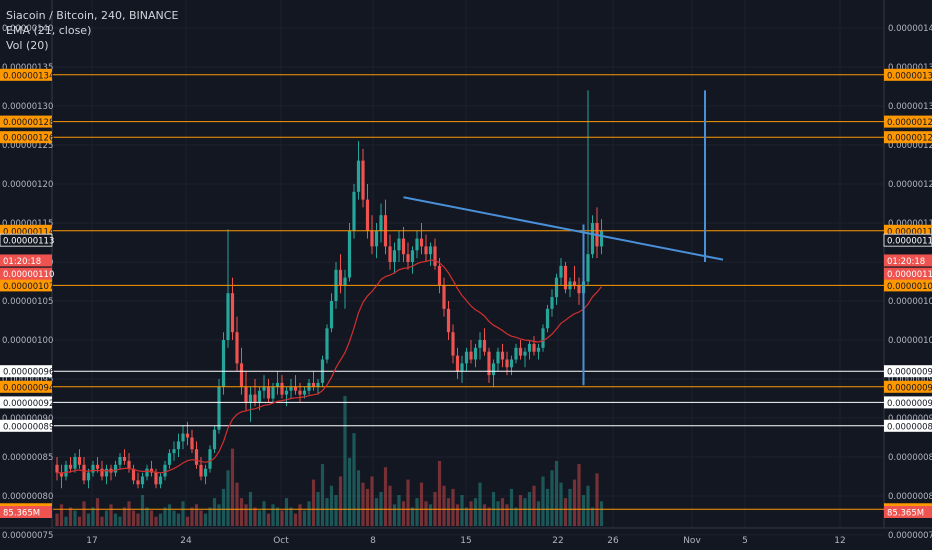 Image resolution: width=932 pixels, height=550 pixels. Describe the element at coordinates (27, 536) in the screenshot. I see `price-axis-tick: 0.00000075` at that location.